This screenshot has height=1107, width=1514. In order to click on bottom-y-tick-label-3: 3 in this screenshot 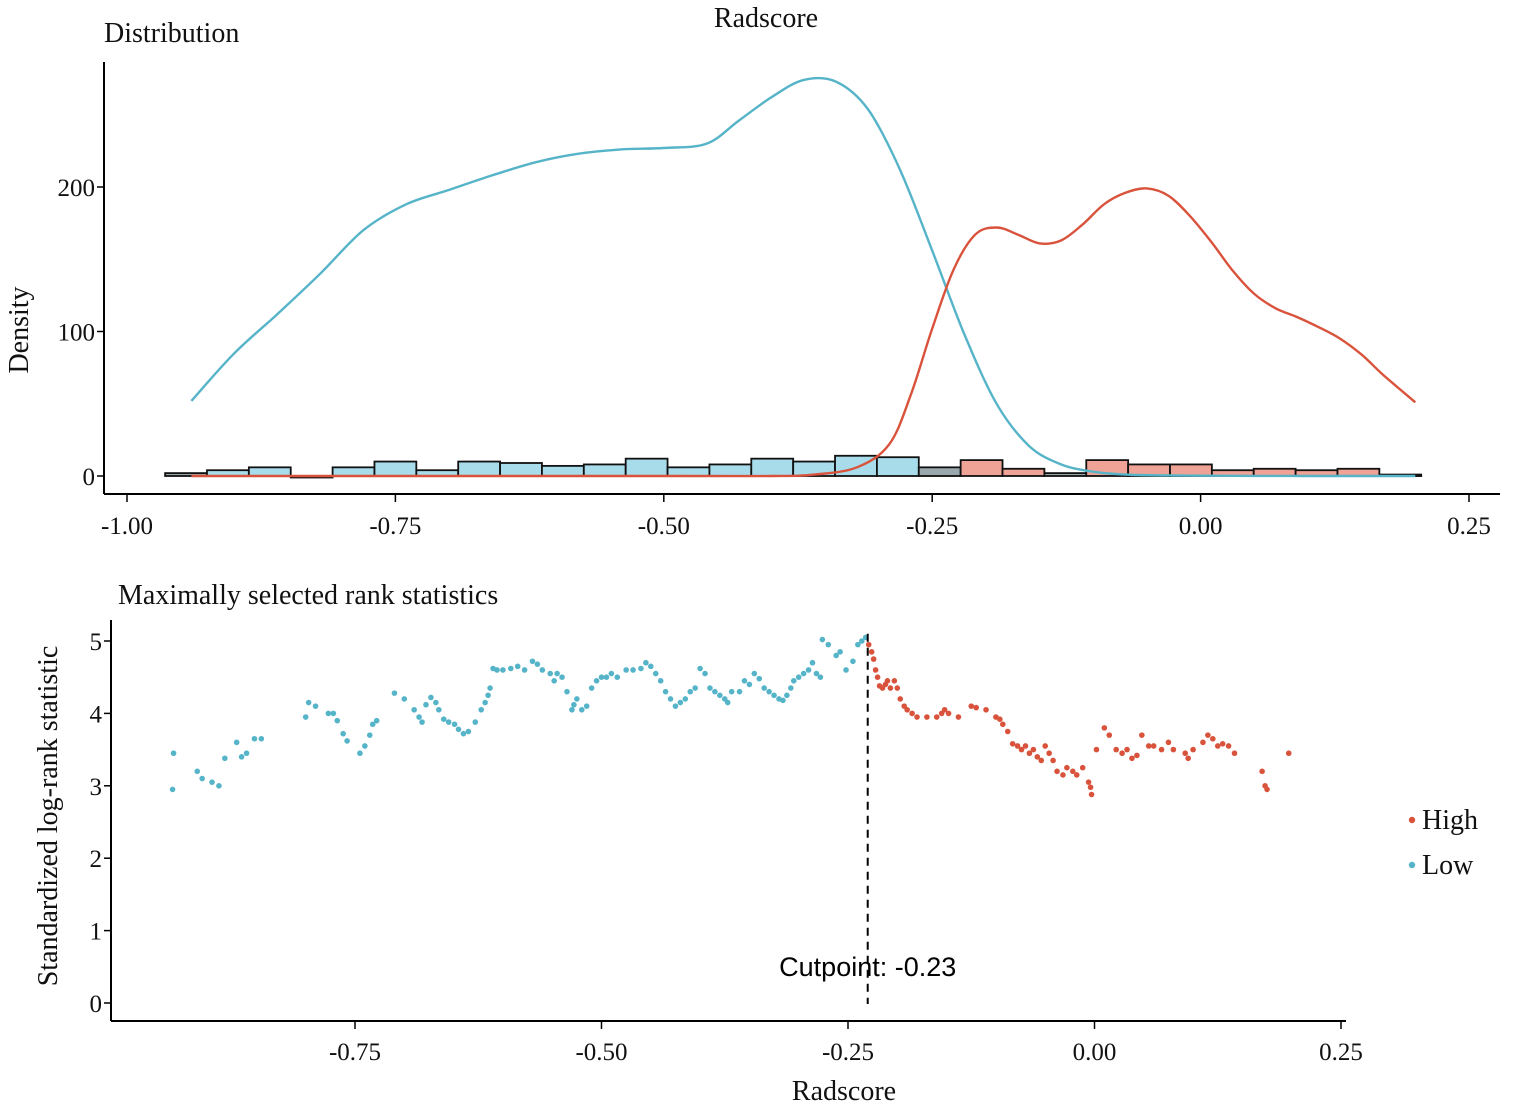, I will do `click(96, 787)`.